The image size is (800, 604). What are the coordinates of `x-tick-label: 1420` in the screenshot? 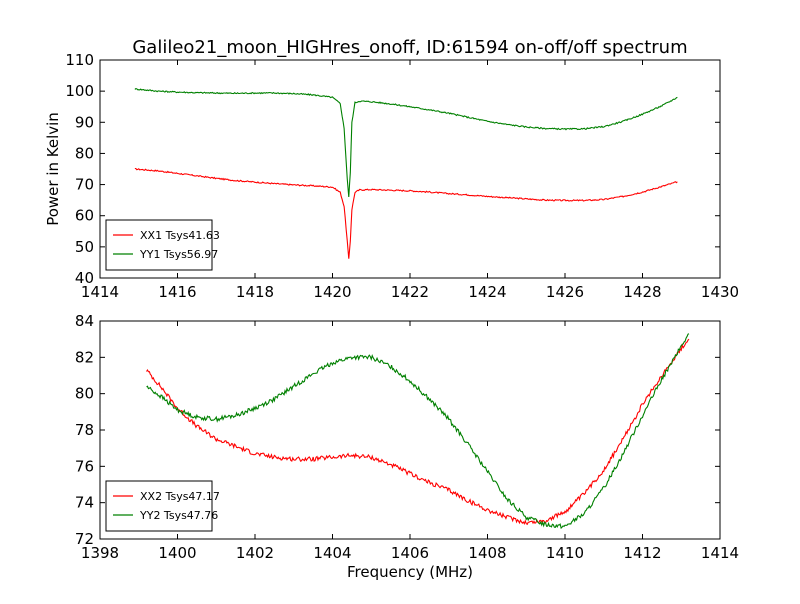 It's located at (332, 292).